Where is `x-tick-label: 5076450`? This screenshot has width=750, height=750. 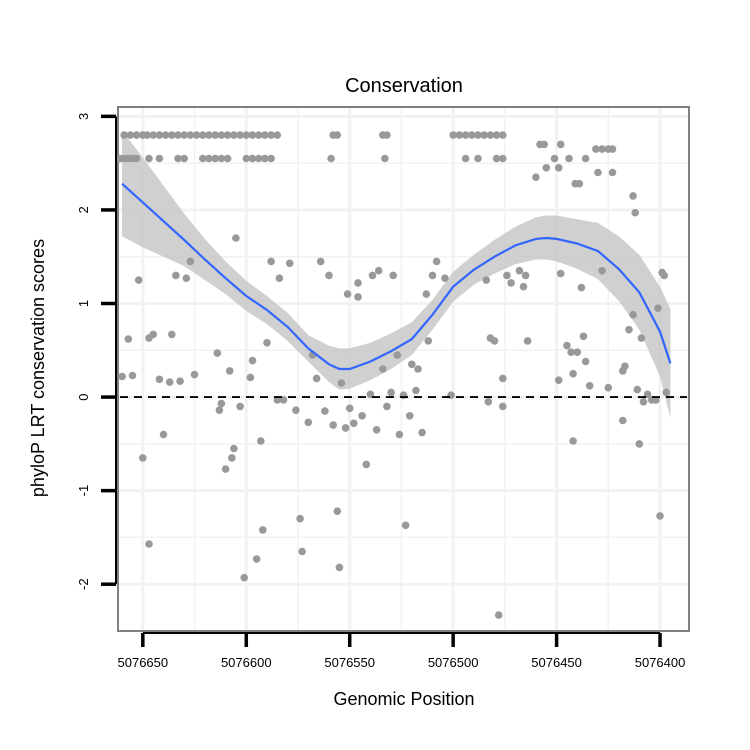
x-tick-label: 5076450 is located at coordinates (556, 662).